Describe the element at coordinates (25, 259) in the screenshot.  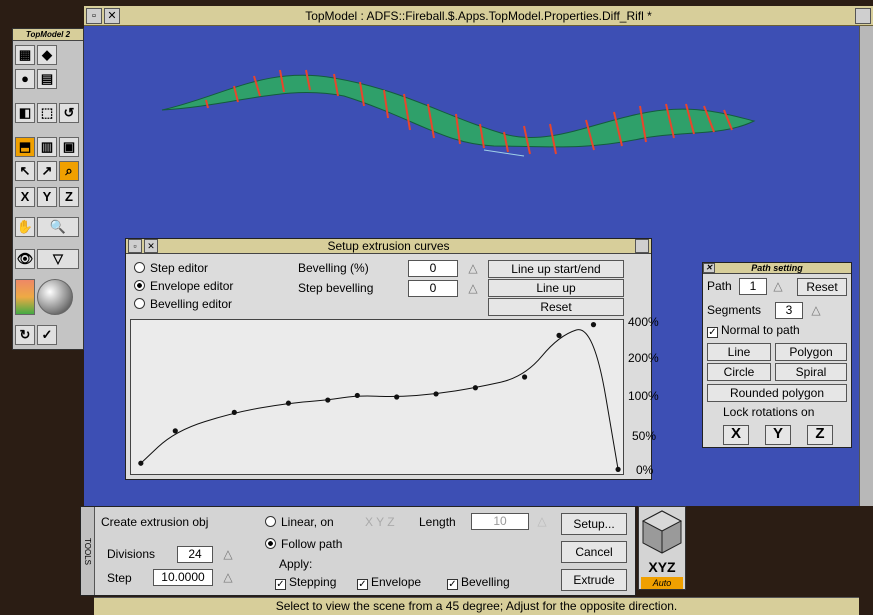
I see `eye-icon: 👁` at that location.